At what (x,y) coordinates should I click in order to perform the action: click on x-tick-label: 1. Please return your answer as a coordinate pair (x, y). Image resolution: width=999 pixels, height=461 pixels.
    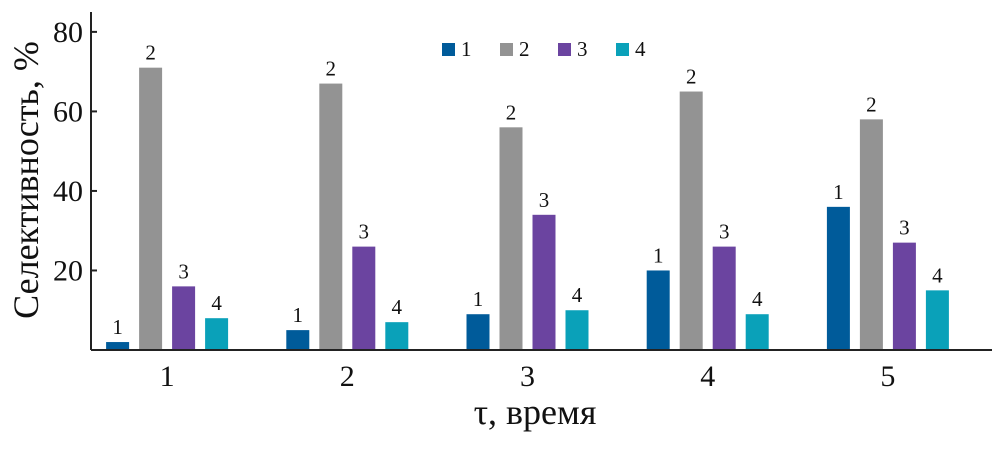
    Looking at the image, I should click on (167, 376).